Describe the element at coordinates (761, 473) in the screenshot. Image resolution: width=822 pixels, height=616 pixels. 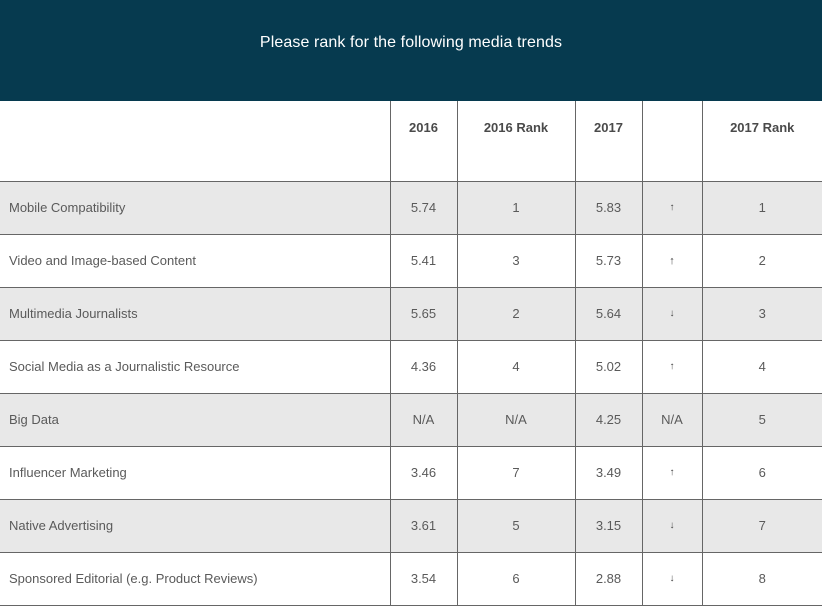
I see `rank-2017-cell: 6` at that location.